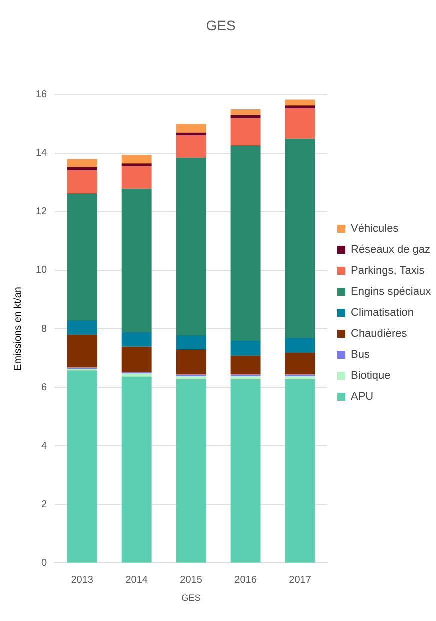 The width and height of the screenshot is (436, 621). I want to click on legend-label: Biotique, so click(371, 376).